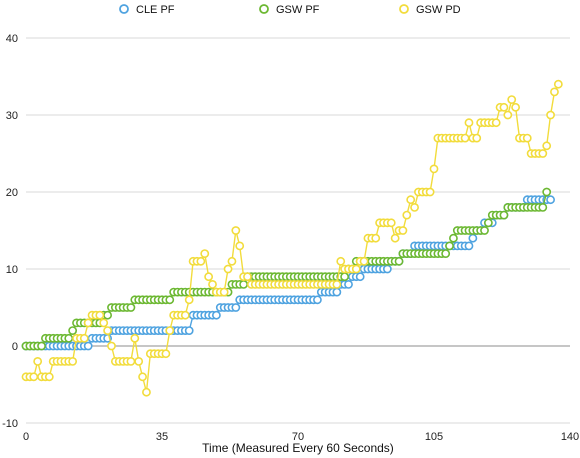 The width and height of the screenshot is (580, 458). Describe the element at coordinates (434, 437) in the screenshot. I see `x-tick-label: 105` at that location.